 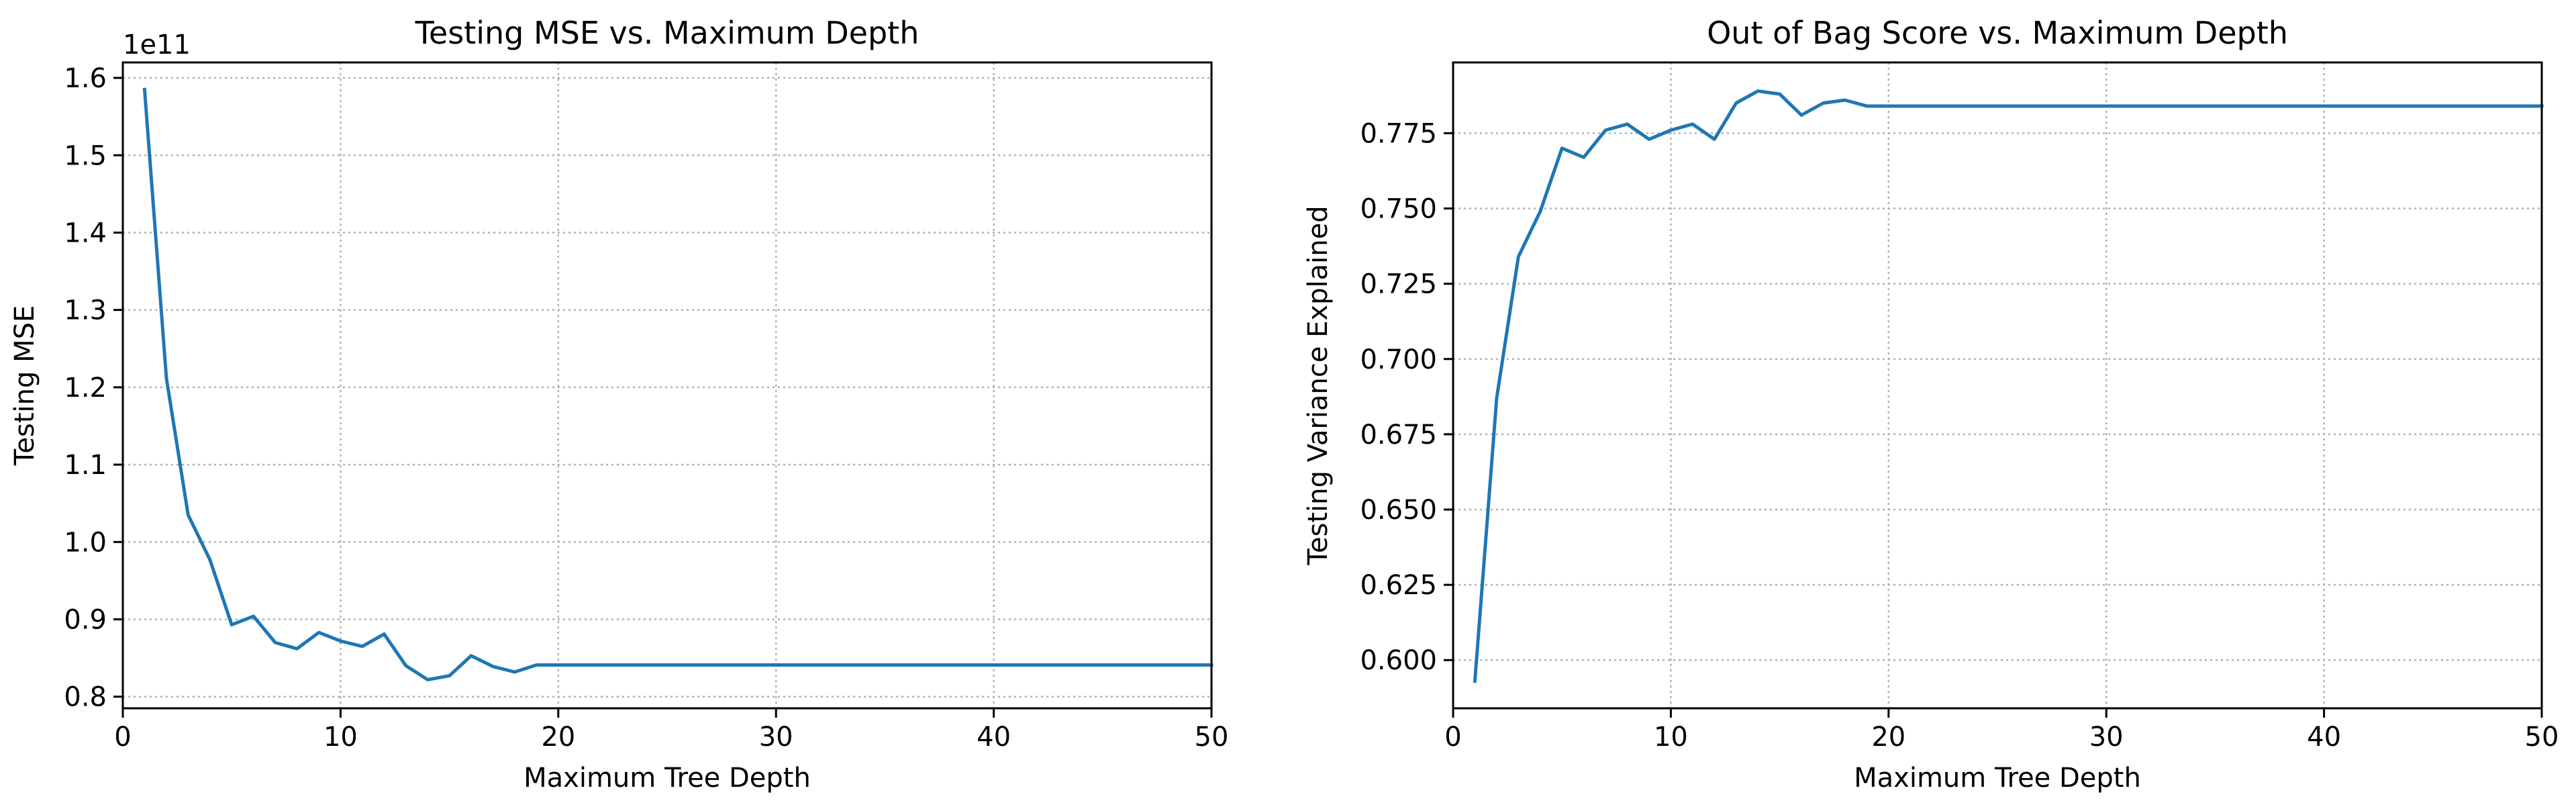 I want to click on mse-x-tick-label: 10, so click(x=341, y=737).